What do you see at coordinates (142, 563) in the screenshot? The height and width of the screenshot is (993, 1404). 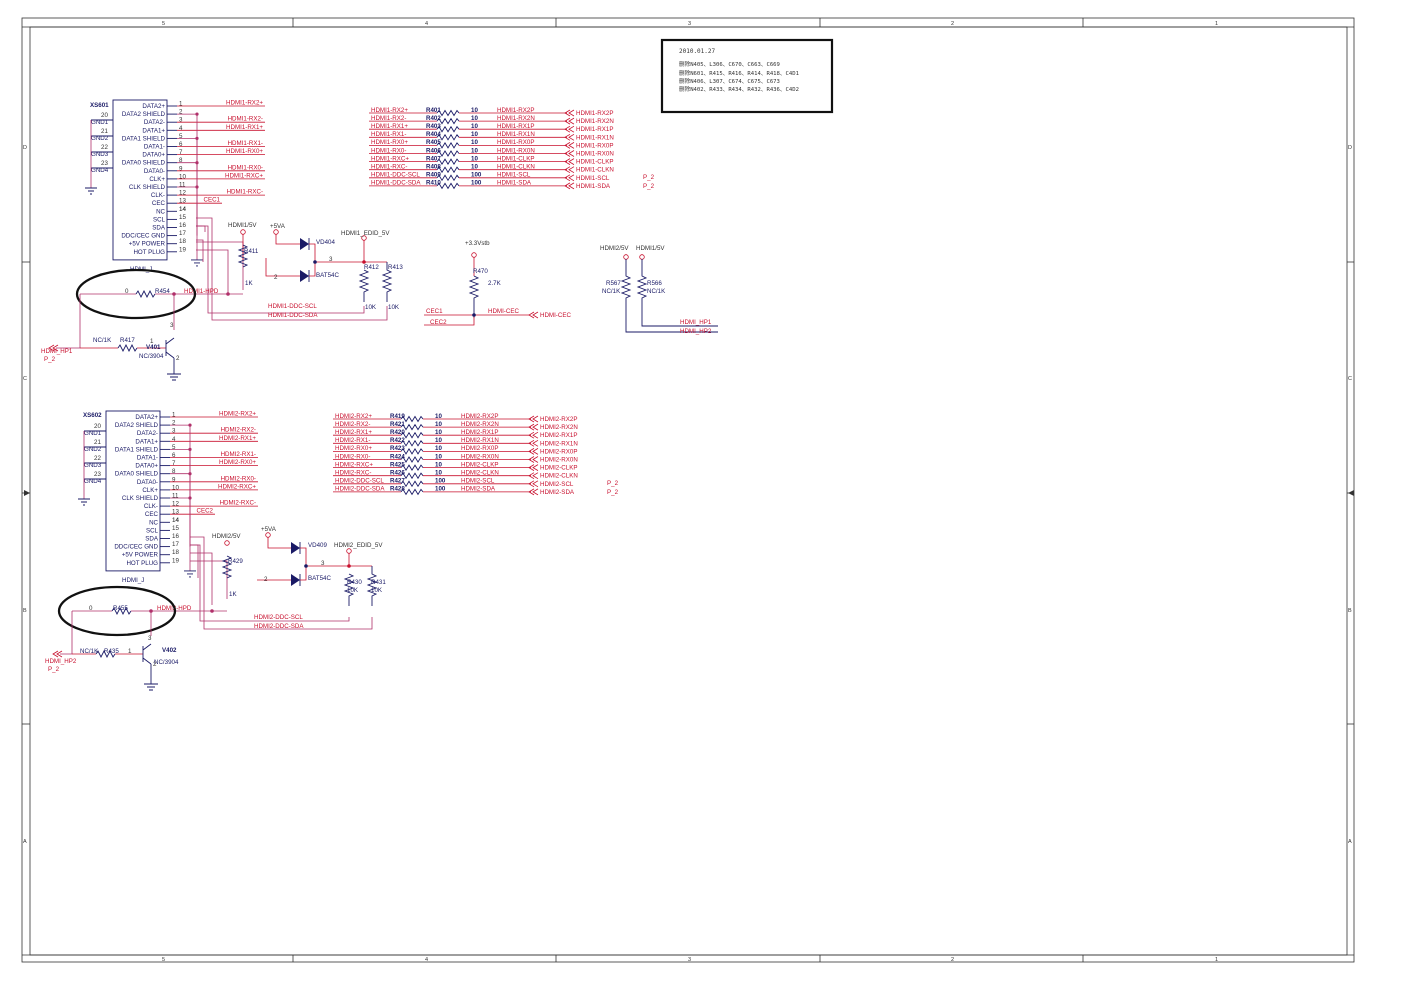 I see `pin-name: HOT PLUG` at bounding box center [142, 563].